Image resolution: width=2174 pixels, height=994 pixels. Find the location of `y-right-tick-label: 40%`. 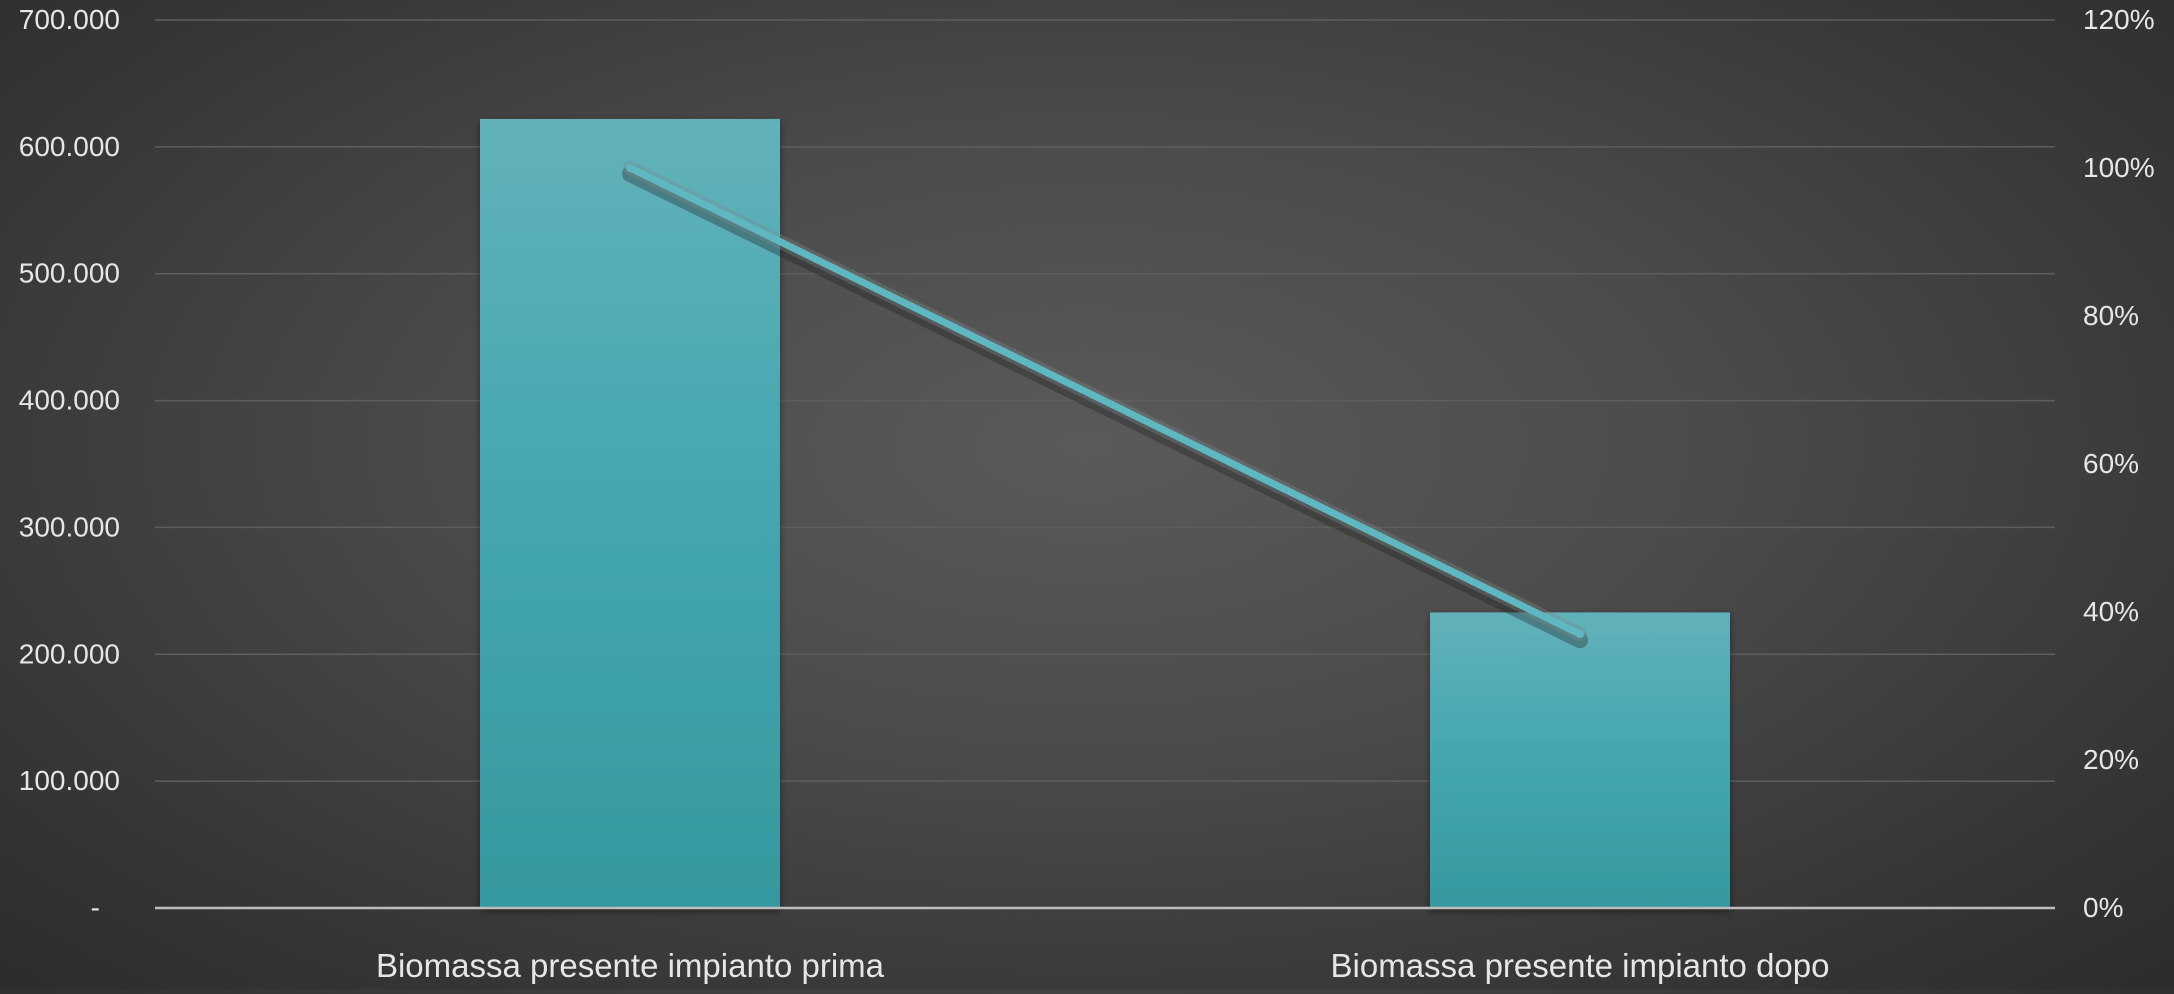

y-right-tick-label: 40% is located at coordinates (2111, 611).